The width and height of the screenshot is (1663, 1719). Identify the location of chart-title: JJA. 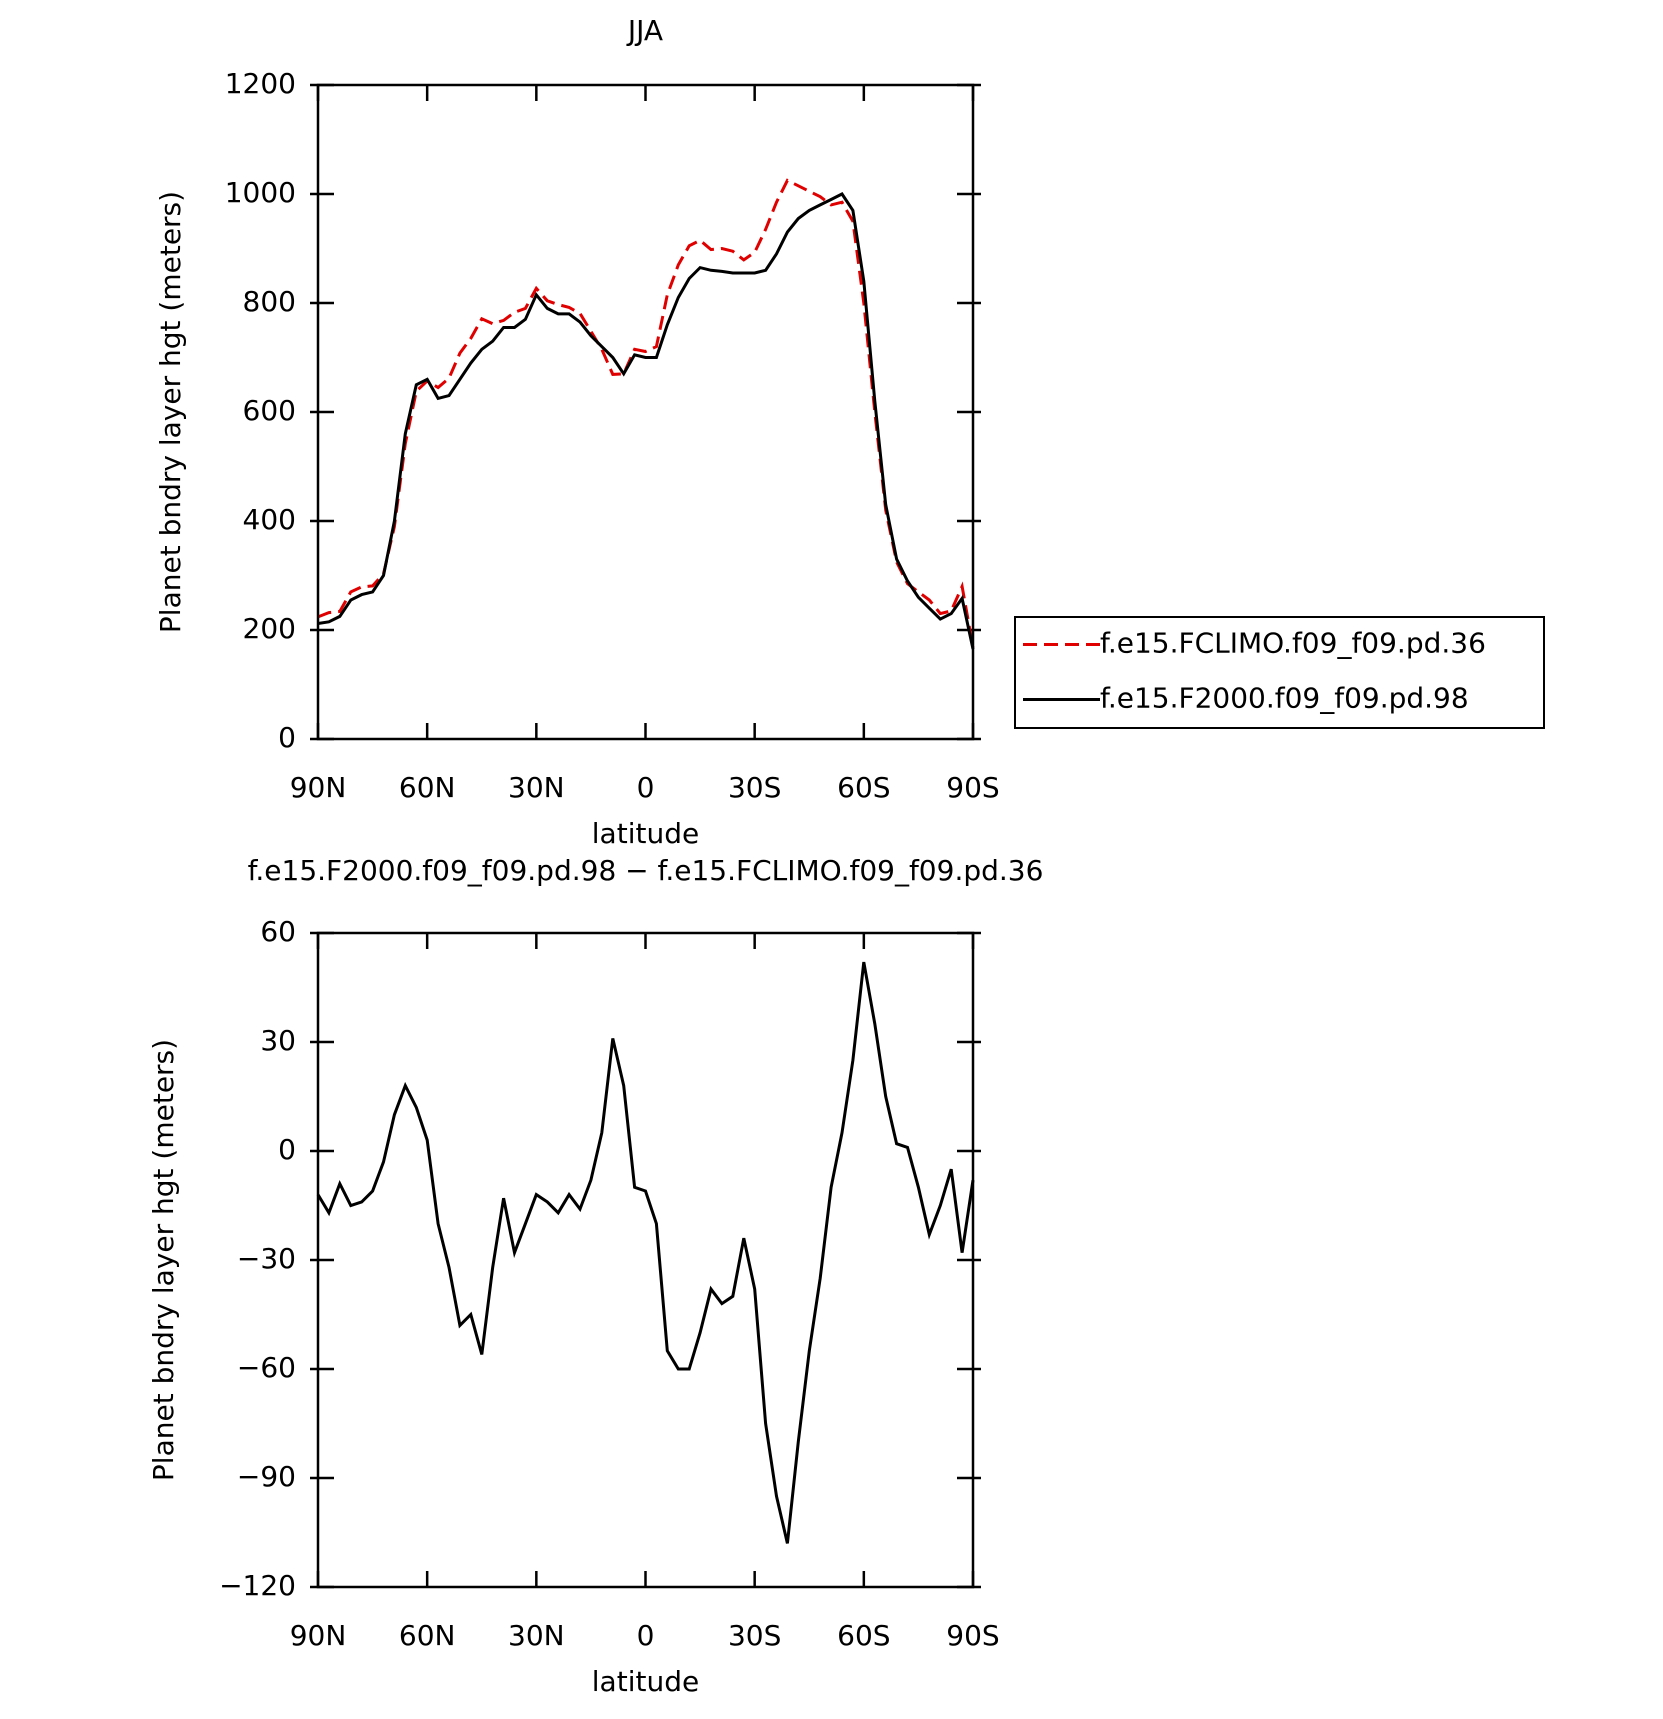
(644, 30).